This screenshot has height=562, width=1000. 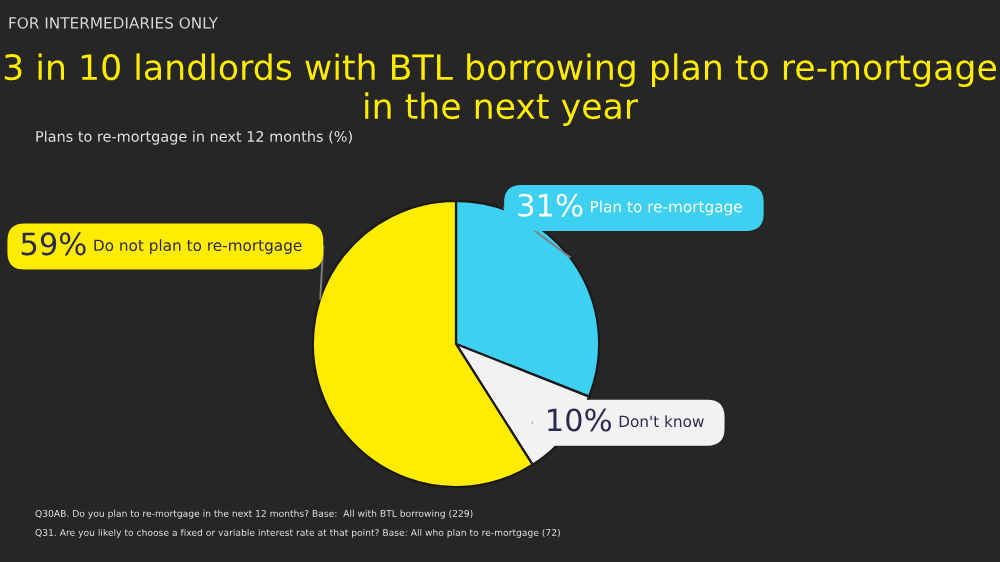 I want to click on data-label: 59%, so click(x=53, y=244).